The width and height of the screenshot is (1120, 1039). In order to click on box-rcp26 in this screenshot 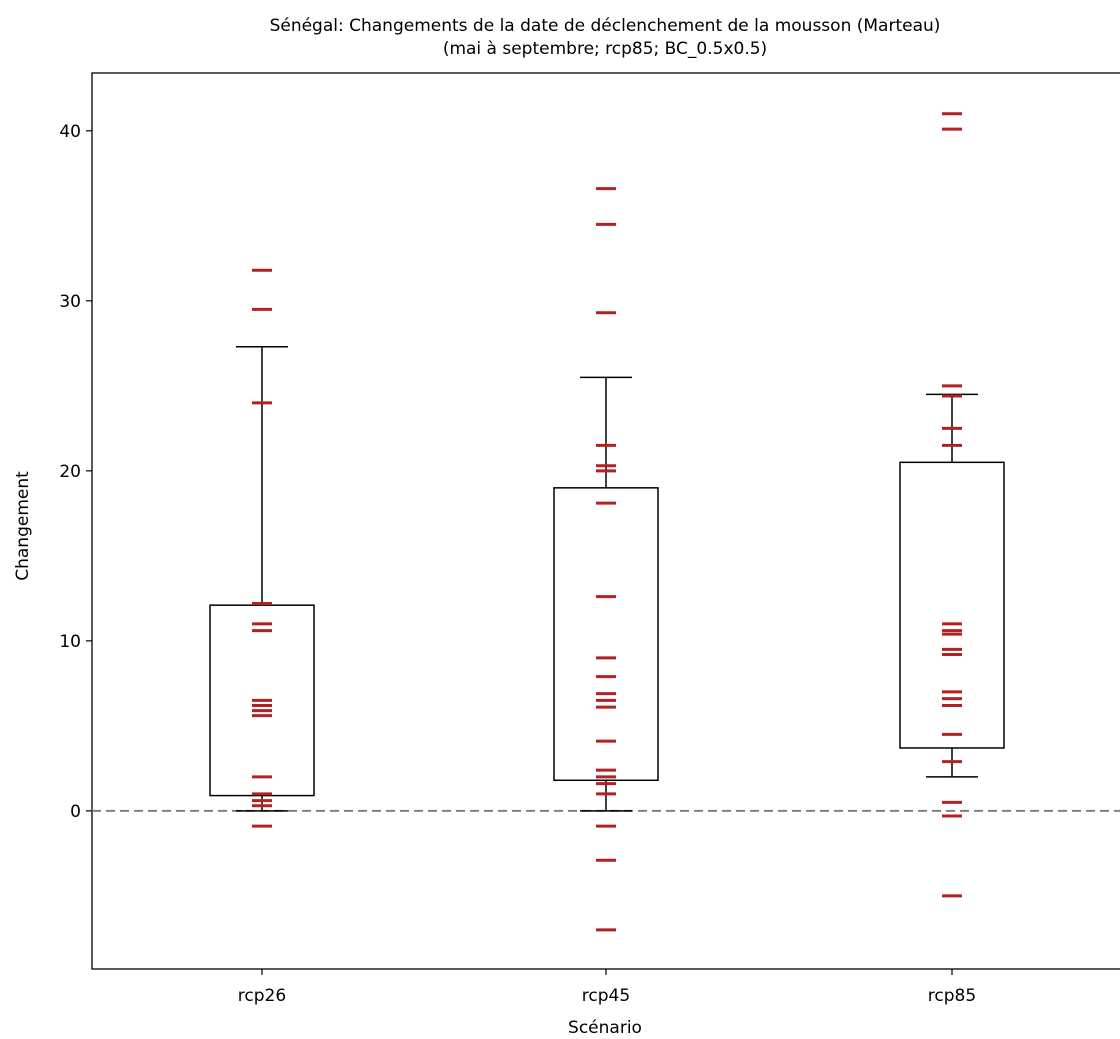, I will do `click(262, 578)`.